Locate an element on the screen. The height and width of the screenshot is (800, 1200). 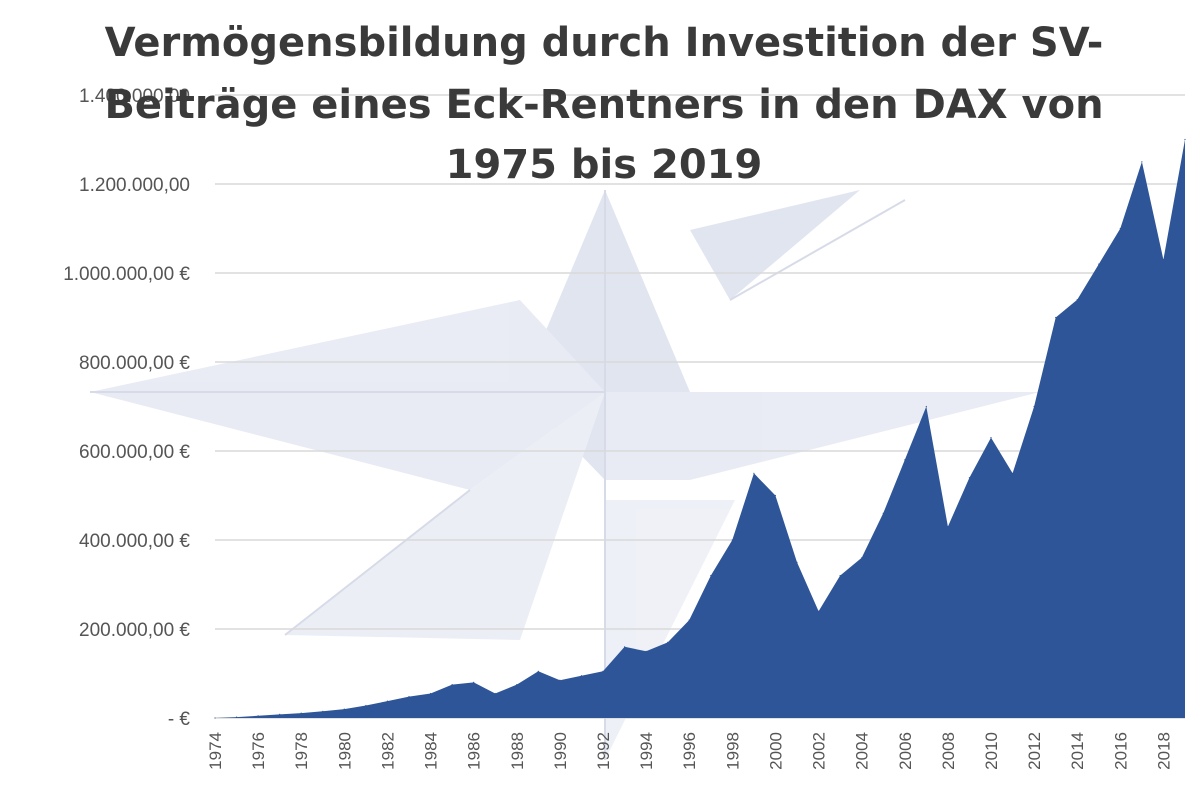
y-tick-label: 1.200.000,00 is located at coordinates (134, 185).